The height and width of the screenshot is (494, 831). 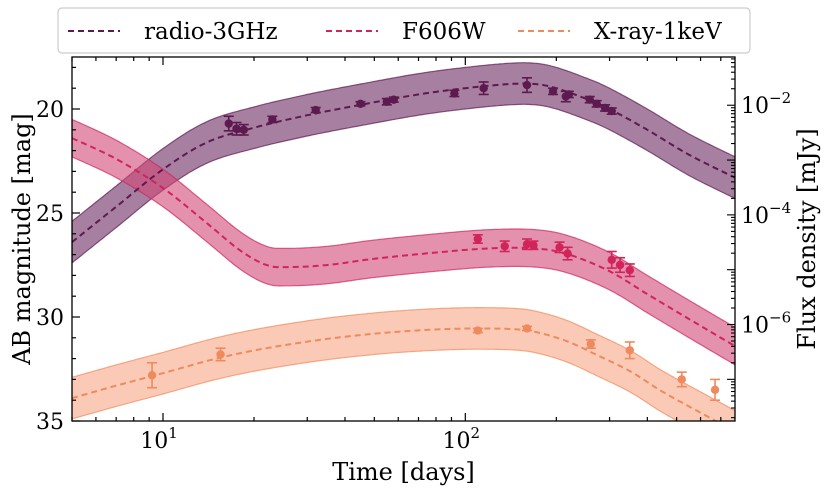 I want to click on y-left-tick-label: 35, so click(x=50, y=422).